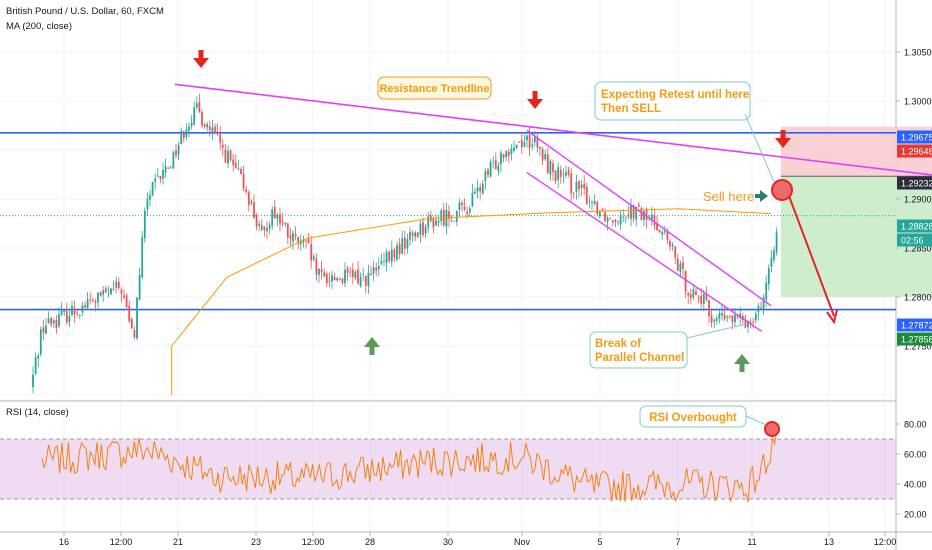  What do you see at coordinates (121, 542) in the screenshot?
I see `time-tick-label: 12:00` at bounding box center [121, 542].